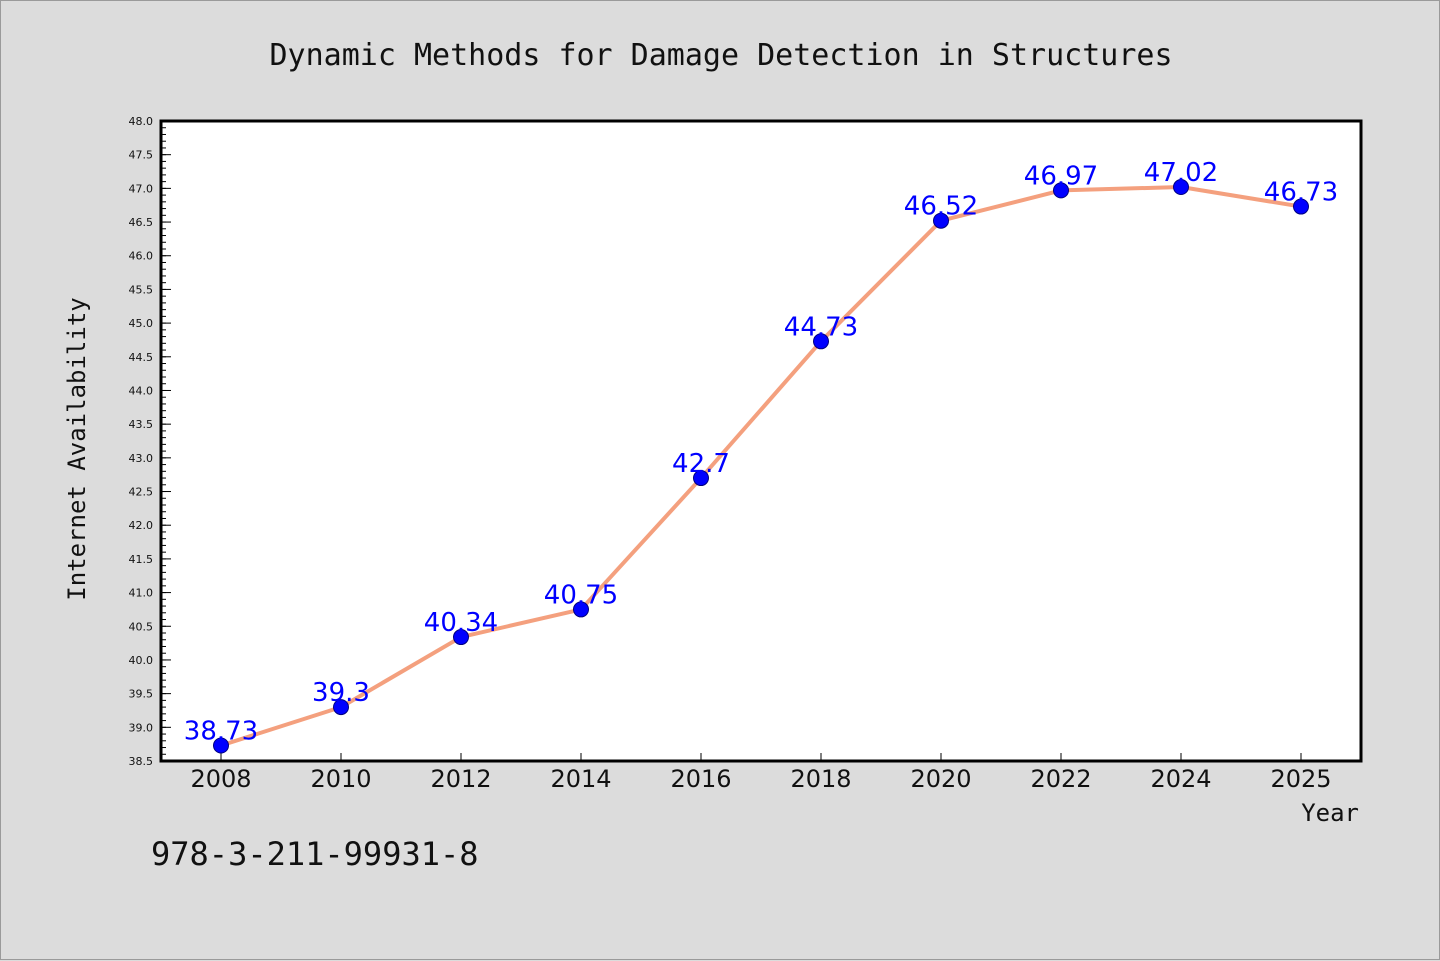 The width and height of the screenshot is (1440, 961). What do you see at coordinates (940, 779) in the screenshot?
I see `x-tick-label-2020: 2020` at bounding box center [940, 779].